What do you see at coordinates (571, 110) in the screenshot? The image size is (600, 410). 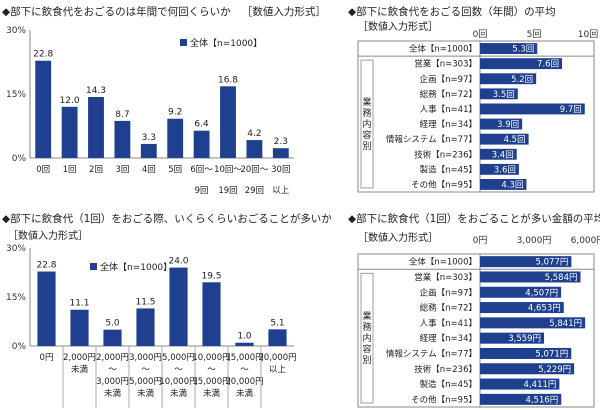 I see `data-label: 9.7回` at bounding box center [571, 110].